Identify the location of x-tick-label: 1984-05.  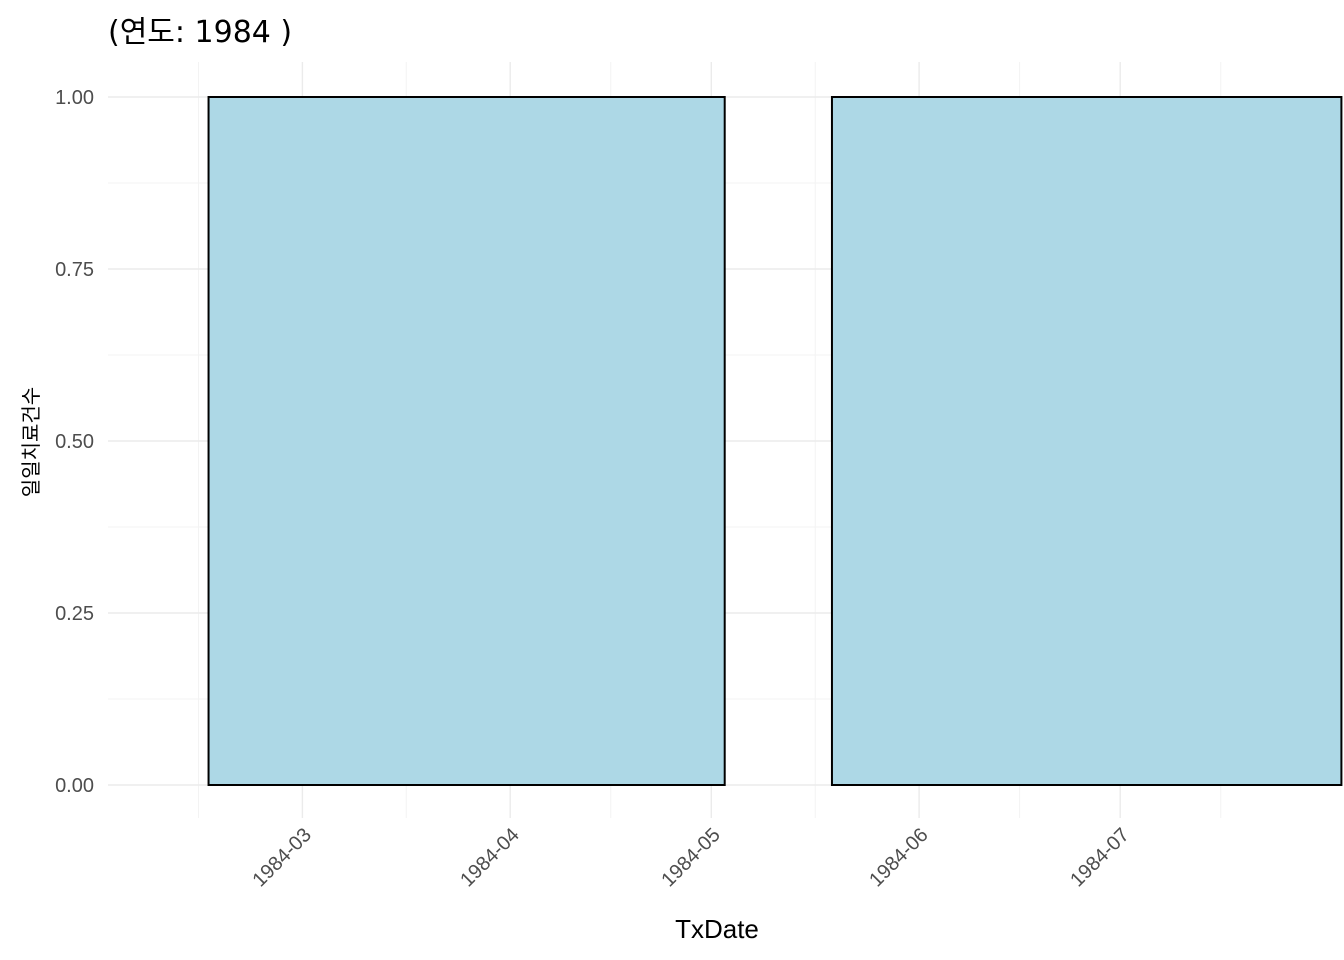
(690, 857).